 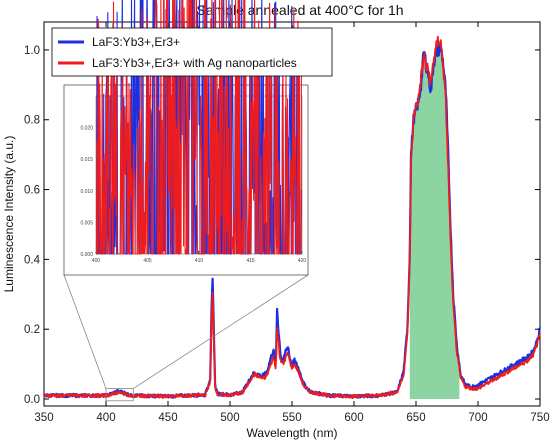 What do you see at coordinates (9, 214) in the screenshot?
I see `y-axis-label: Luminescence Intensity (a.u.)` at bounding box center [9, 214].